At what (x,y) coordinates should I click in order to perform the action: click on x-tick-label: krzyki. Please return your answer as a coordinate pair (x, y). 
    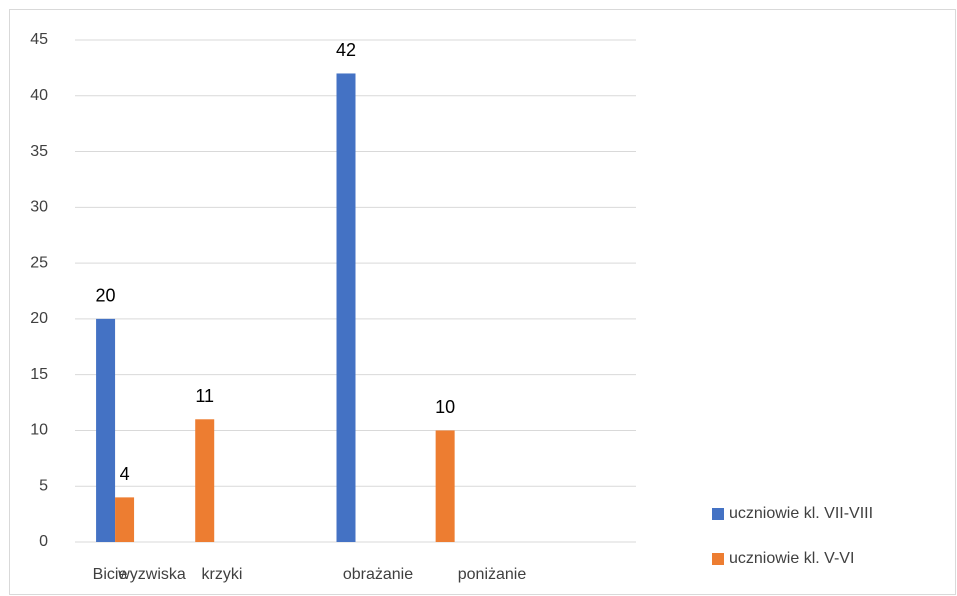
    Looking at the image, I should click on (222, 574).